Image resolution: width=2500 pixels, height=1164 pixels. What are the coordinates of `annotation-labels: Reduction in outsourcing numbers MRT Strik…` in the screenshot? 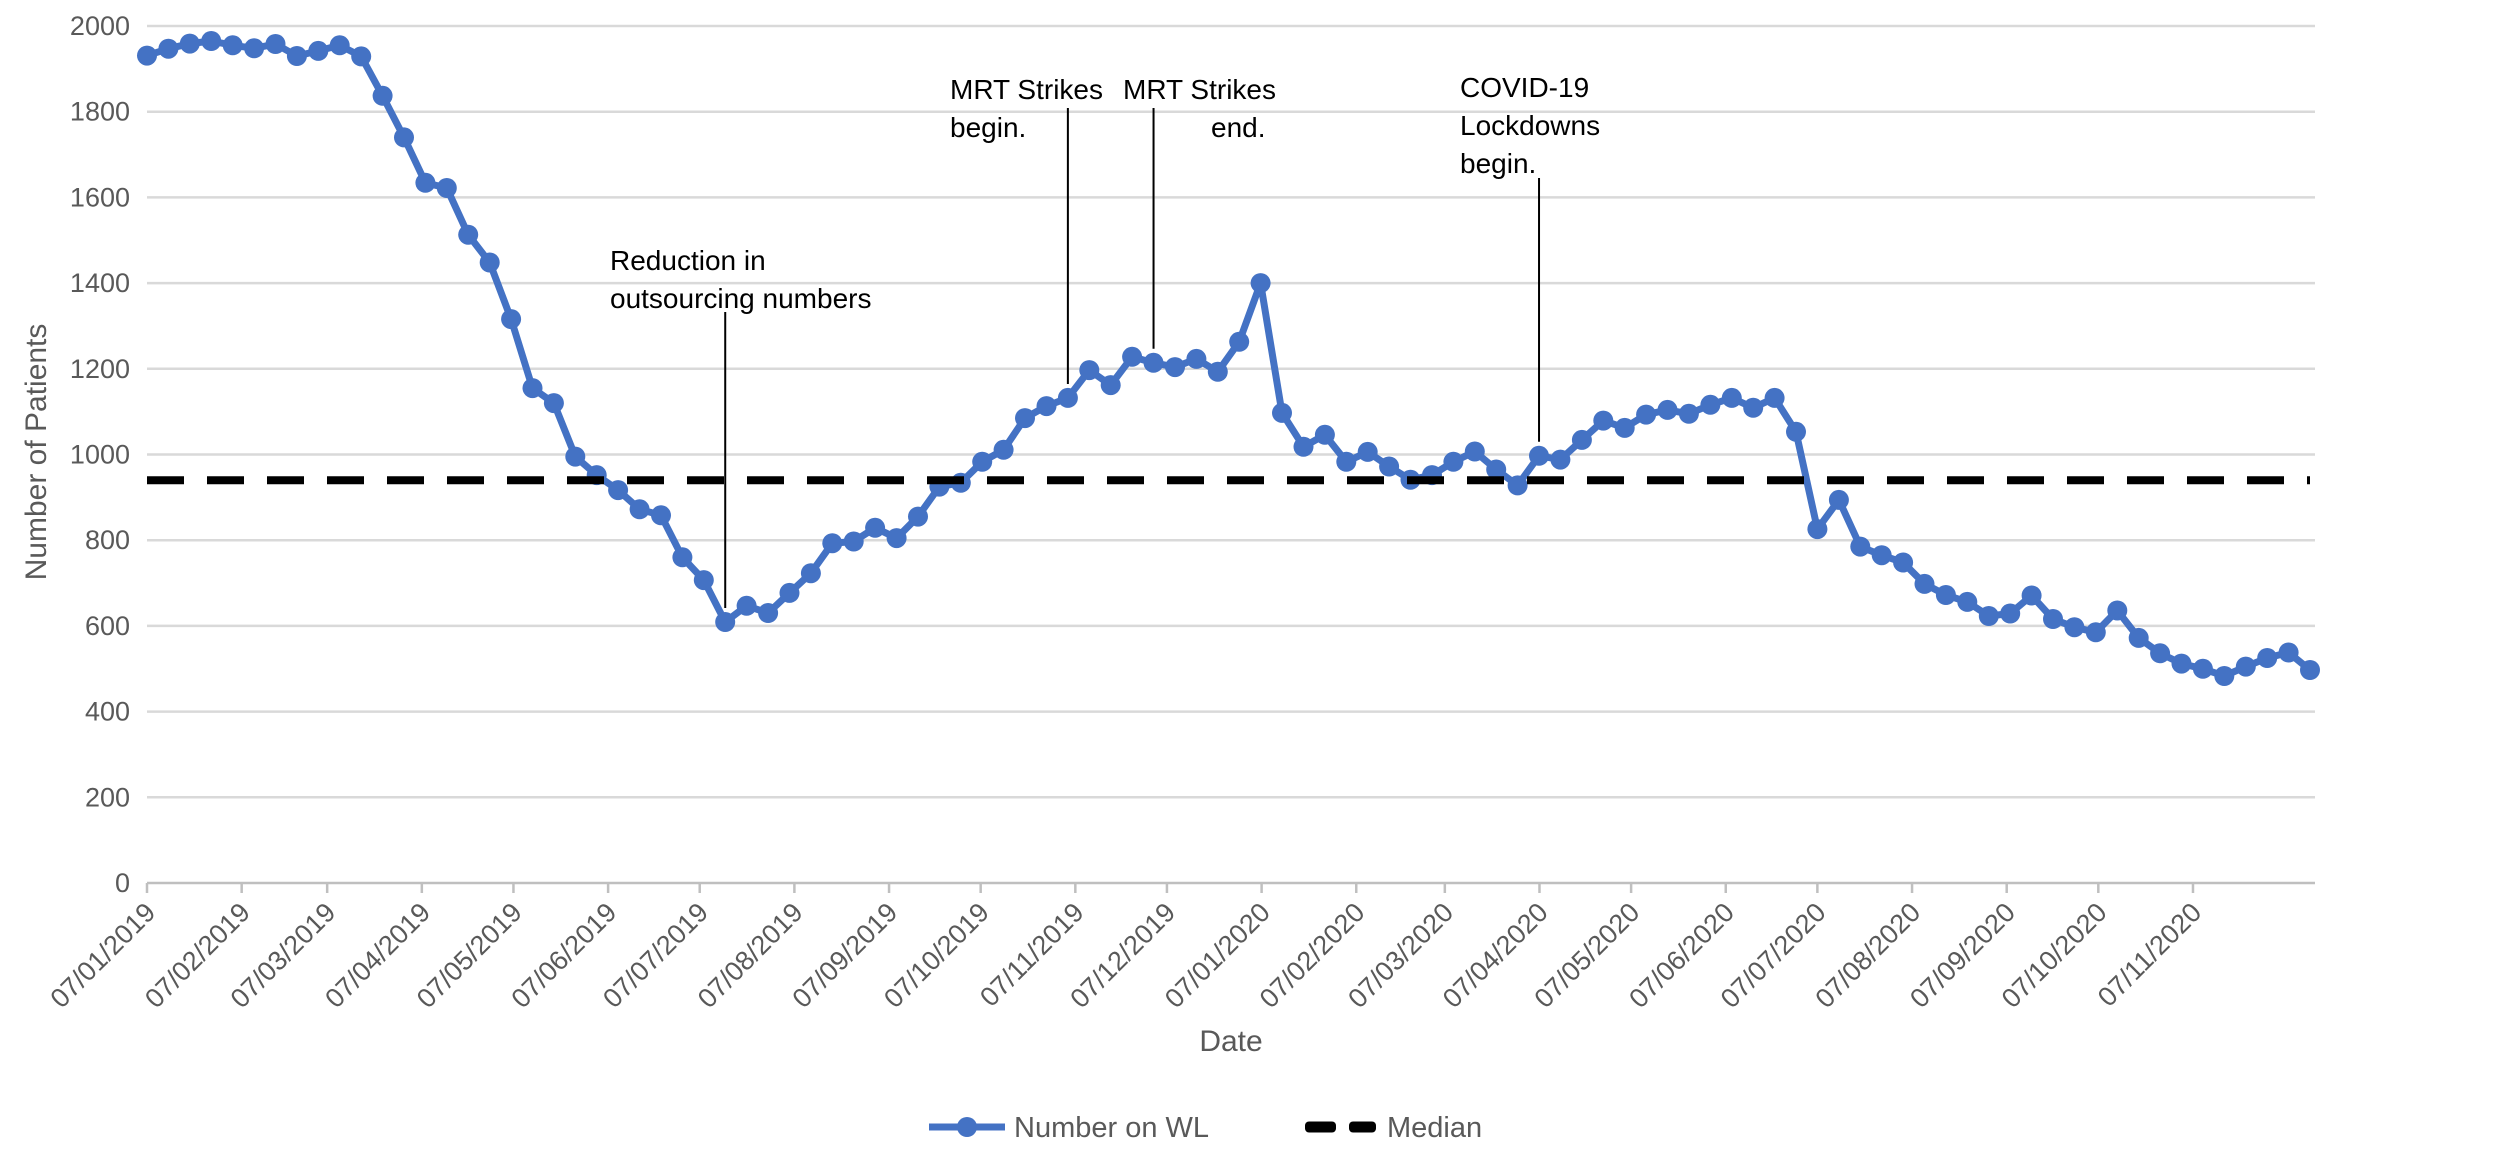 It's located at (1105, 193).